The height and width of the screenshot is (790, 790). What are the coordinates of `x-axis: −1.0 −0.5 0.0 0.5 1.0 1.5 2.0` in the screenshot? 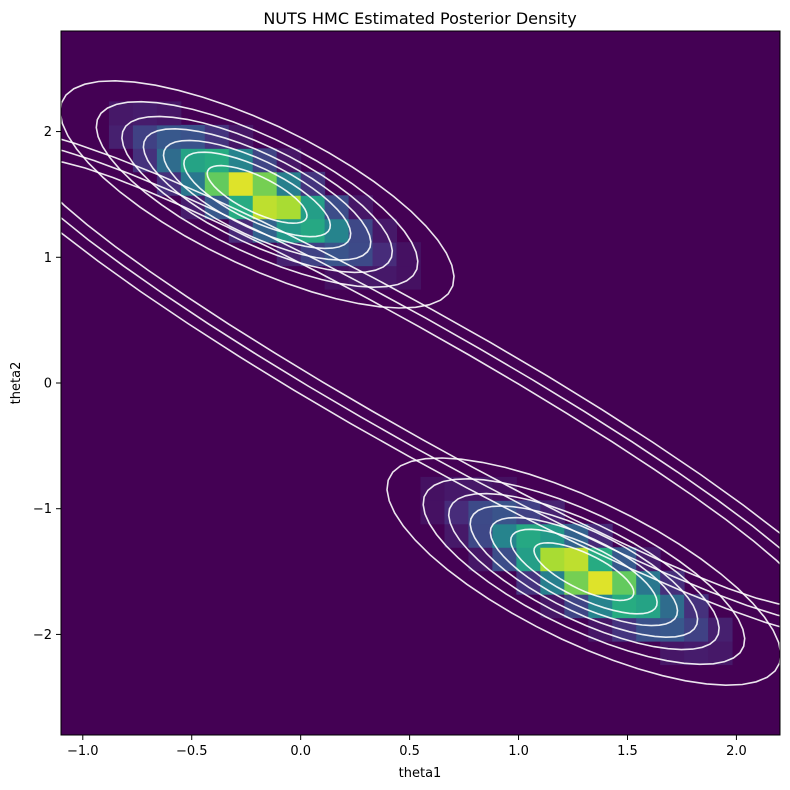 It's located at (407, 747).